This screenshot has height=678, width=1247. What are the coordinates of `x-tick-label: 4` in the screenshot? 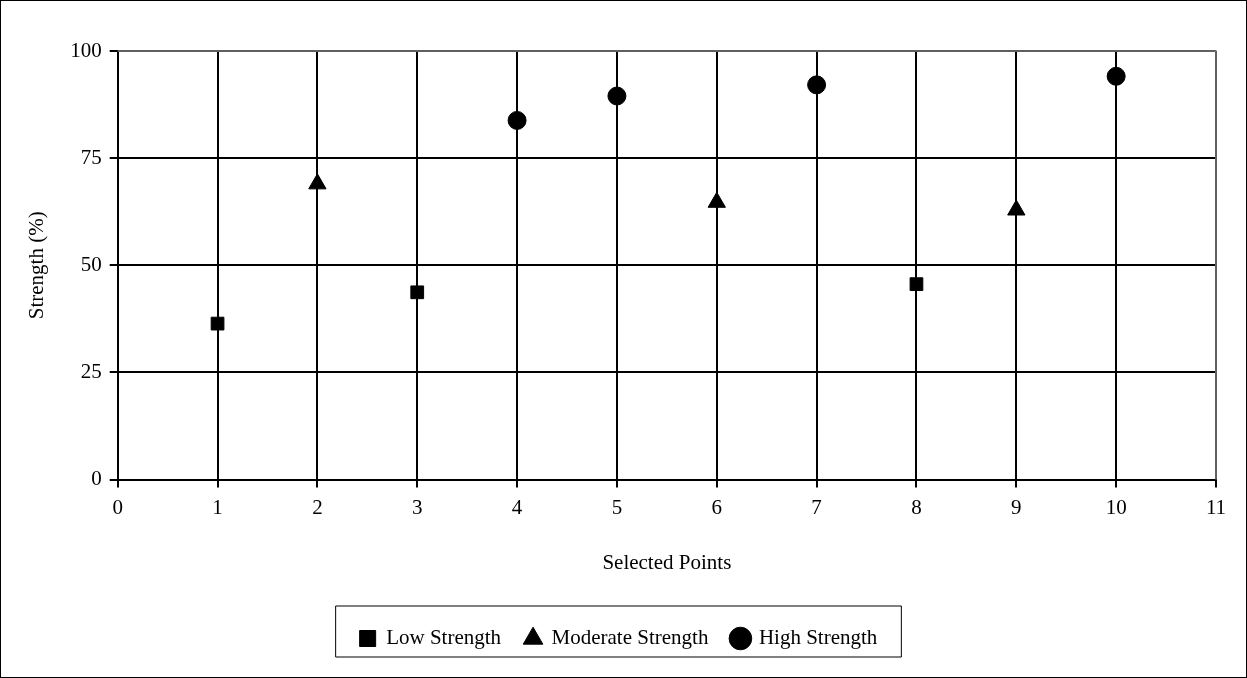 It's located at (517, 506).